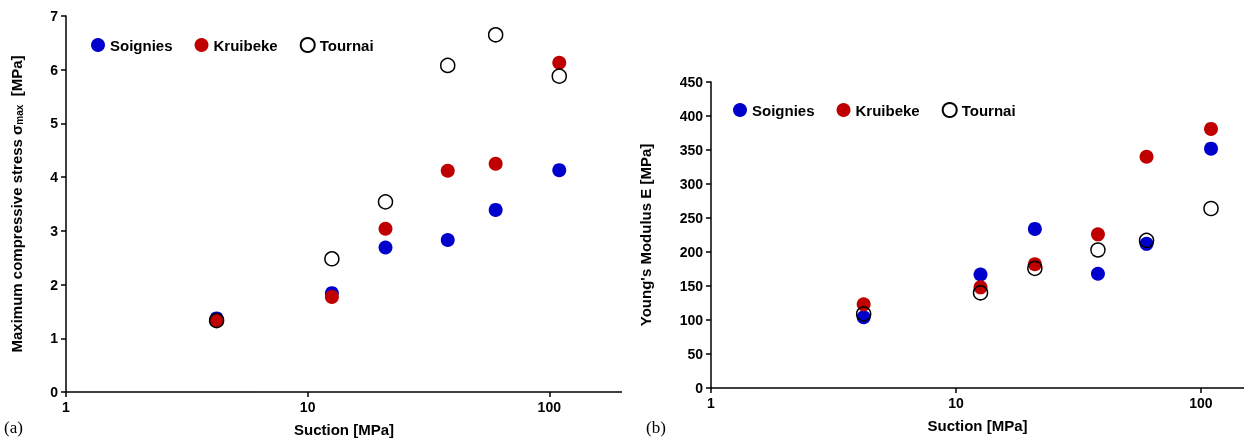  Describe the element at coordinates (54, 177) in the screenshot. I see `y-tick-label: 4` at that location.